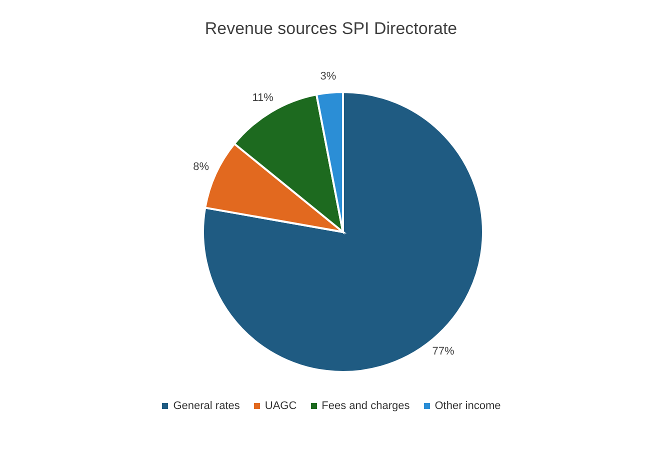 The width and height of the screenshot is (663, 455). What do you see at coordinates (331, 28) in the screenshot?
I see `chart-title: Revenue sources SPI Directorate` at bounding box center [331, 28].